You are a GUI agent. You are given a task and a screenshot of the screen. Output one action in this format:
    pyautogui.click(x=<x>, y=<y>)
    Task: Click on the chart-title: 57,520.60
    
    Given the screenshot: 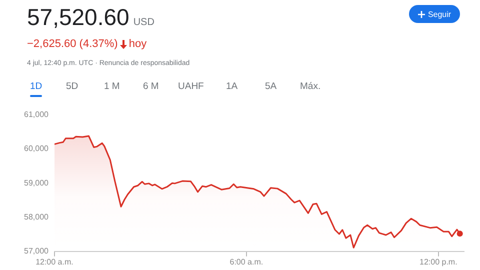 What is the action you would take?
    pyautogui.click(x=78, y=17)
    